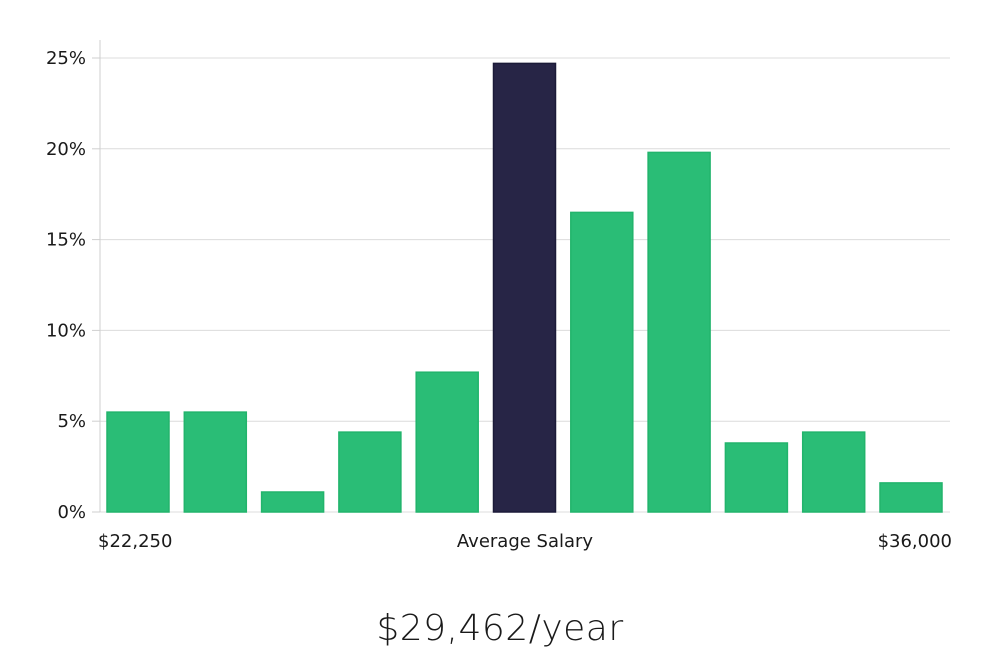  I want to click on y-tick-label: 10%, so click(66, 330).